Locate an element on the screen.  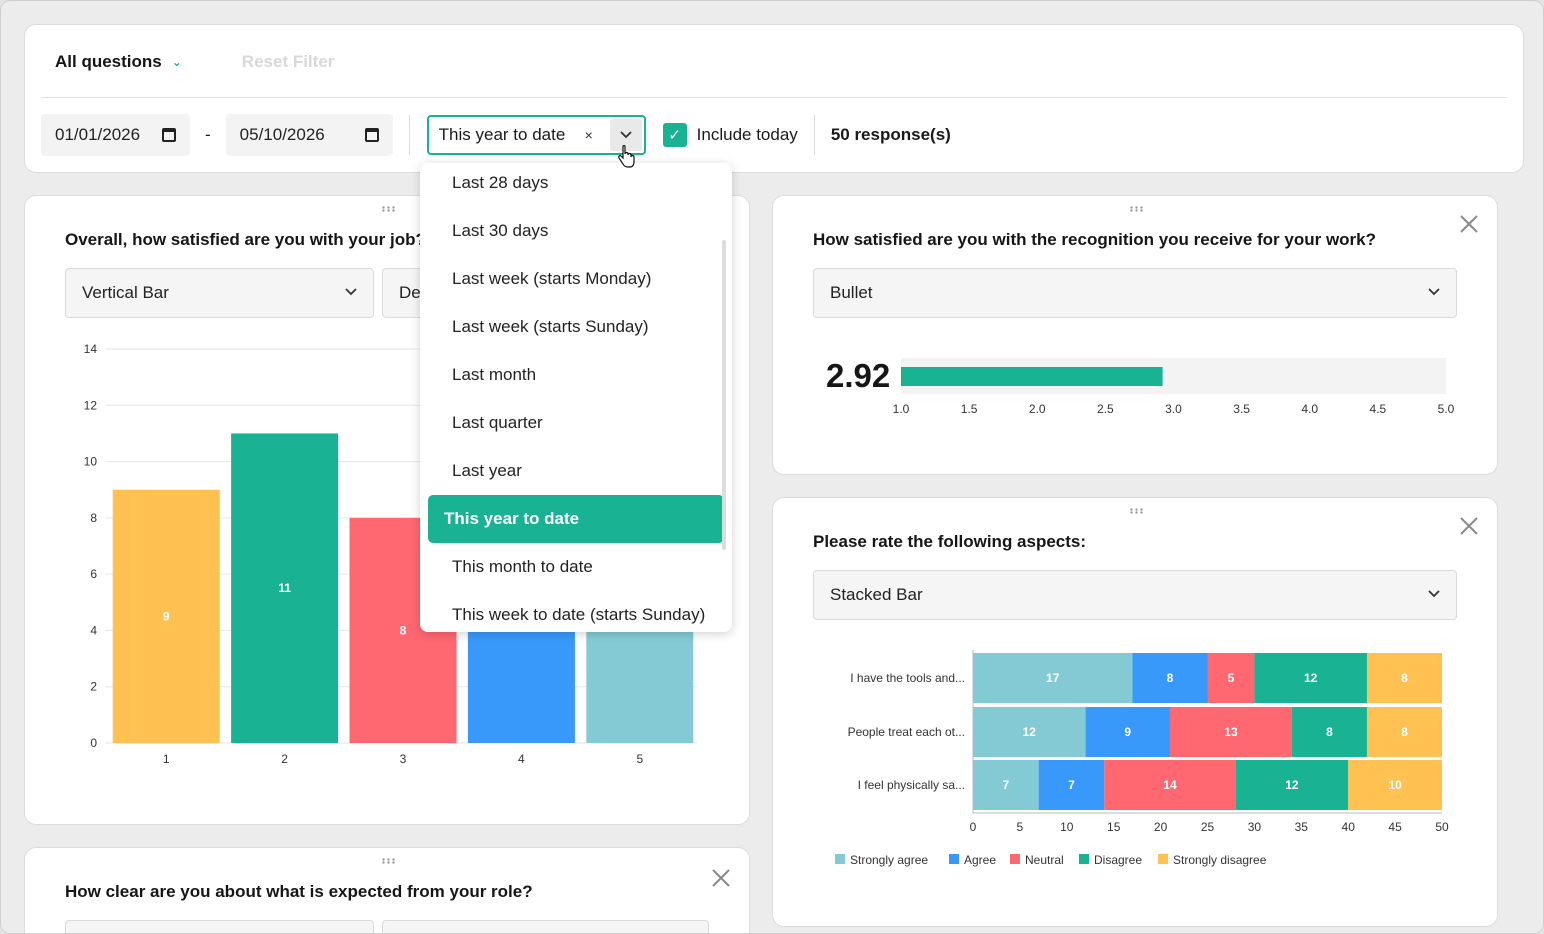
segment-value-label: 13 is located at coordinates (1231, 732).